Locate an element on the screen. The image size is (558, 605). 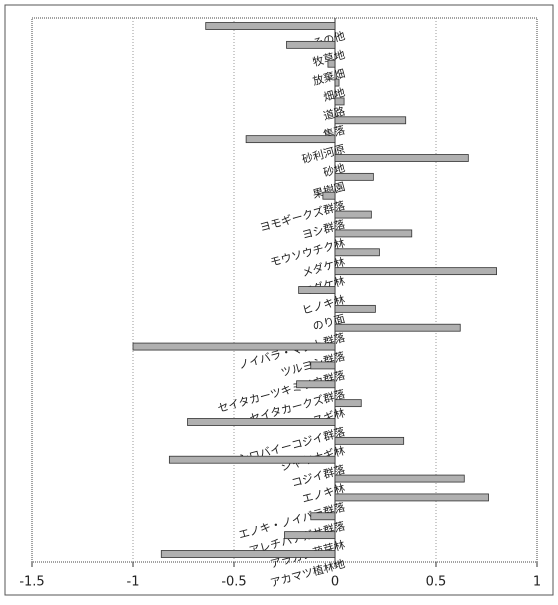
x-tick-label: 0 is located at coordinates (335, 582).